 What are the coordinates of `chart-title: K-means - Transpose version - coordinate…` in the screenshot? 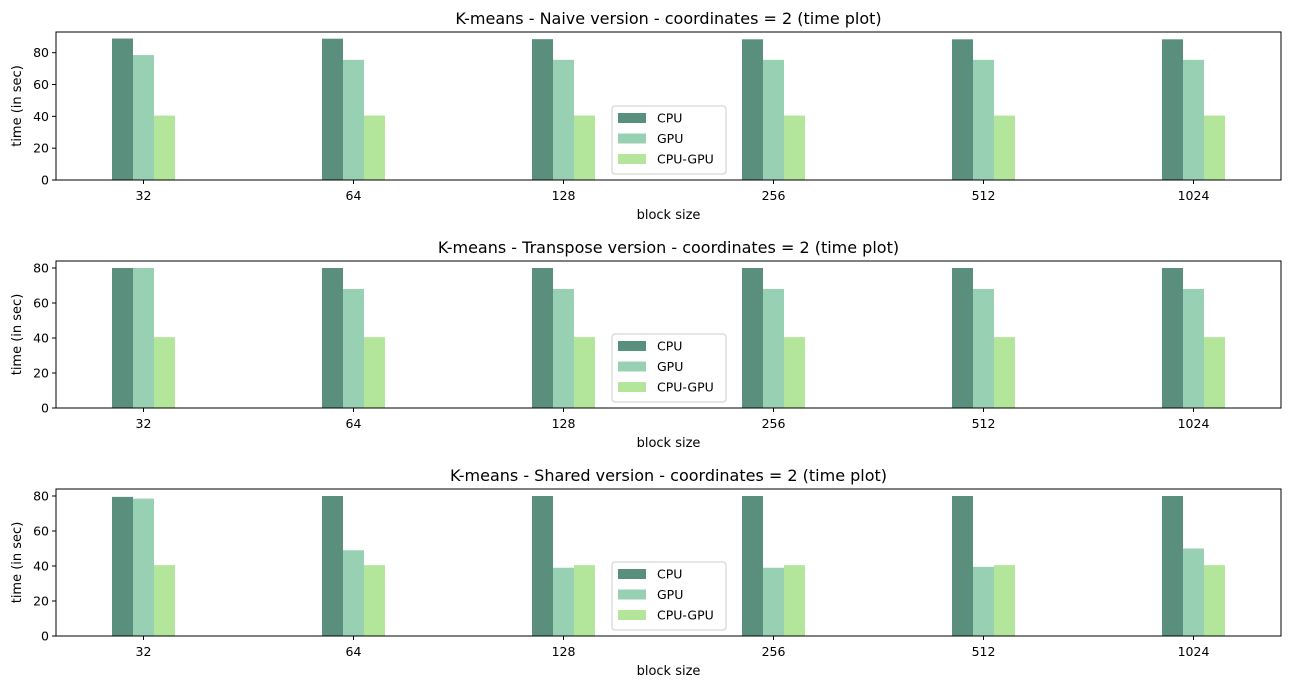 It's located at (668, 247).